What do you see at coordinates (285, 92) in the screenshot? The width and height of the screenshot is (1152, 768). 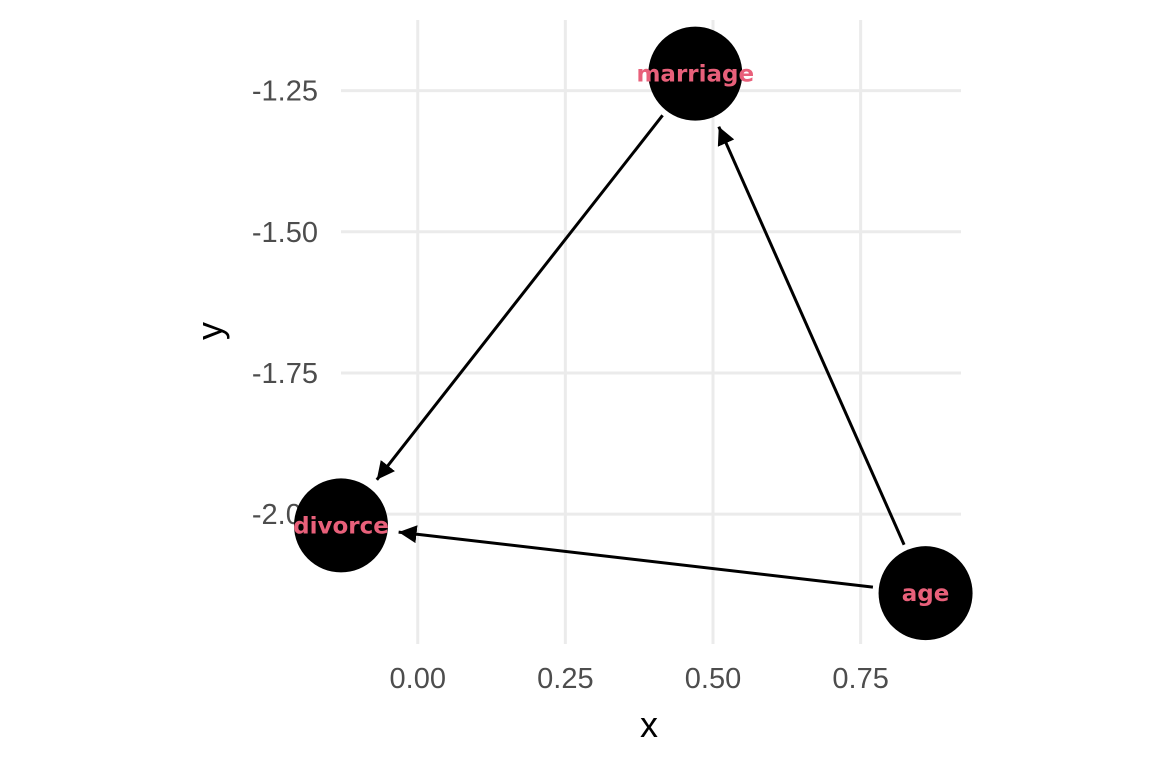 I see `y-tick-label: -1.25` at bounding box center [285, 92].